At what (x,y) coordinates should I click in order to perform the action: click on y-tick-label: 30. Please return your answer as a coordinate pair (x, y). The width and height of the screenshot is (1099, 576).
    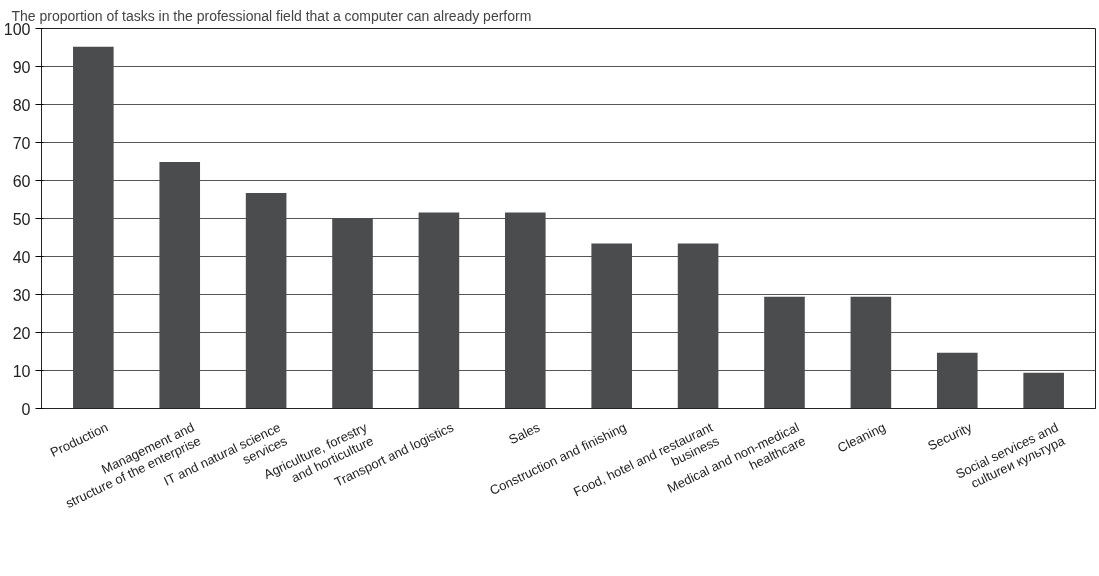
    Looking at the image, I should click on (21, 295).